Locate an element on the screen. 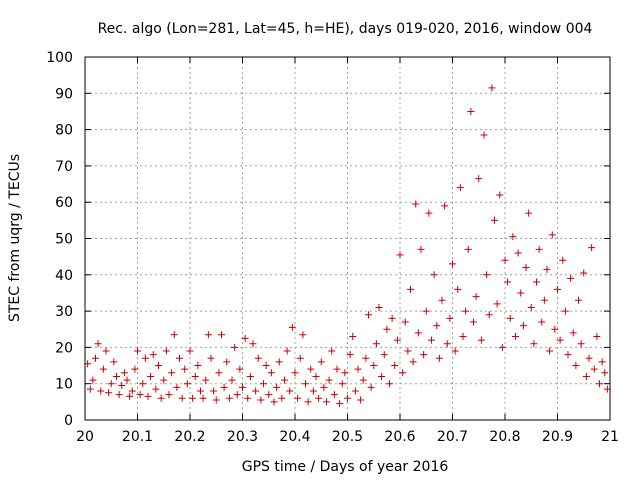 The width and height of the screenshot is (640, 480). y-tick-label: 10 is located at coordinates (64, 385).